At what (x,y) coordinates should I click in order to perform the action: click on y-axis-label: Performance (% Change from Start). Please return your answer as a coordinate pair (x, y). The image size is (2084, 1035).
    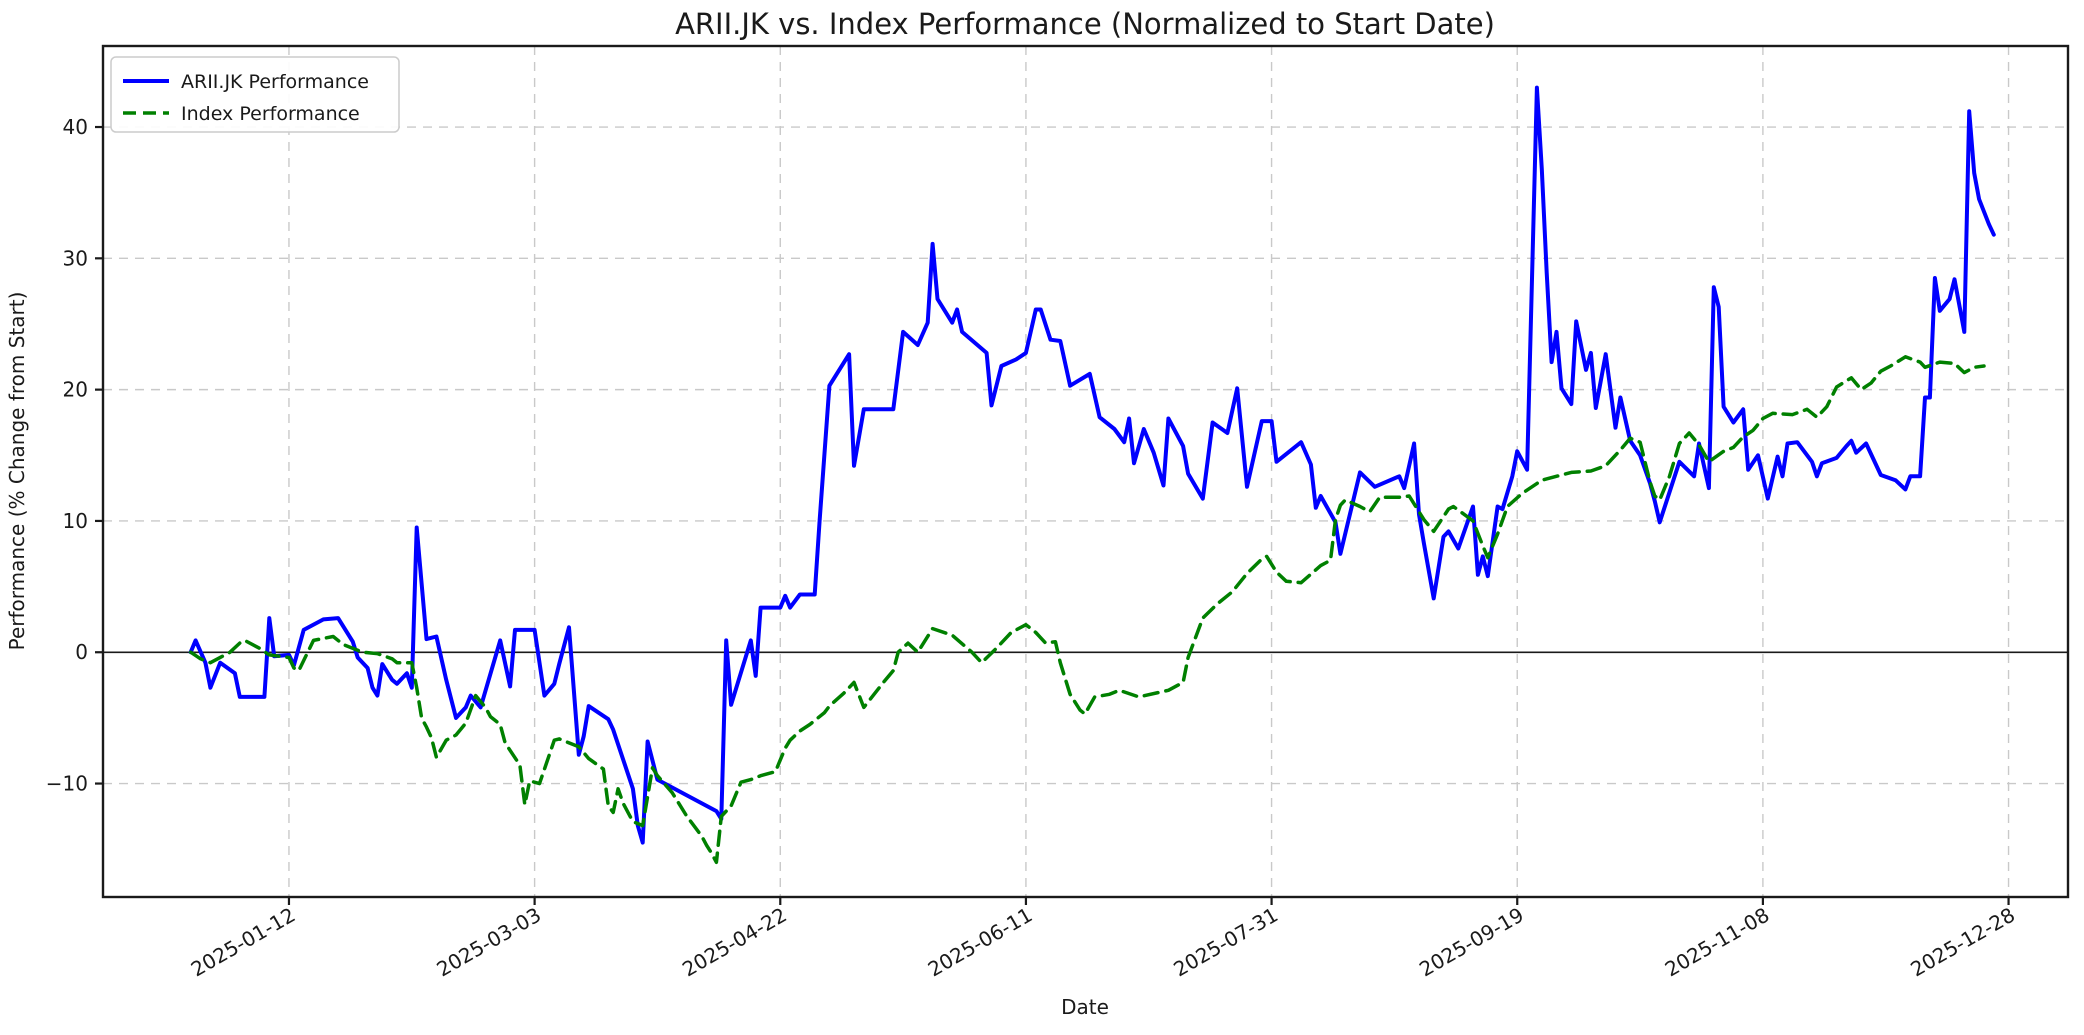
    Looking at the image, I should click on (17, 471).